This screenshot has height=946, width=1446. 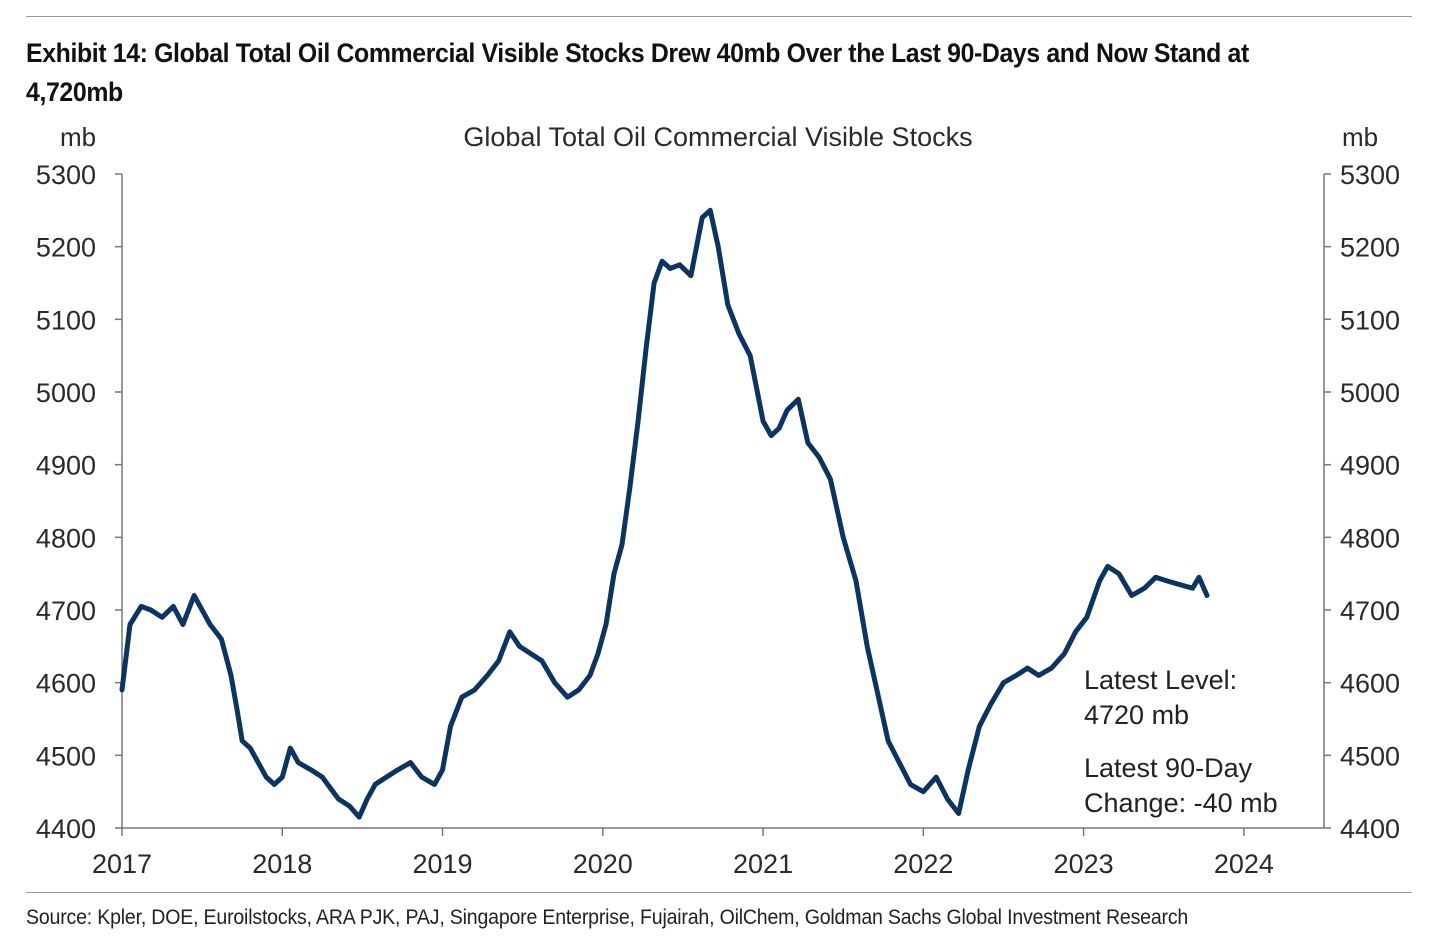 I want to click on right-y-tick-label: 4700, so click(x=1370, y=611).